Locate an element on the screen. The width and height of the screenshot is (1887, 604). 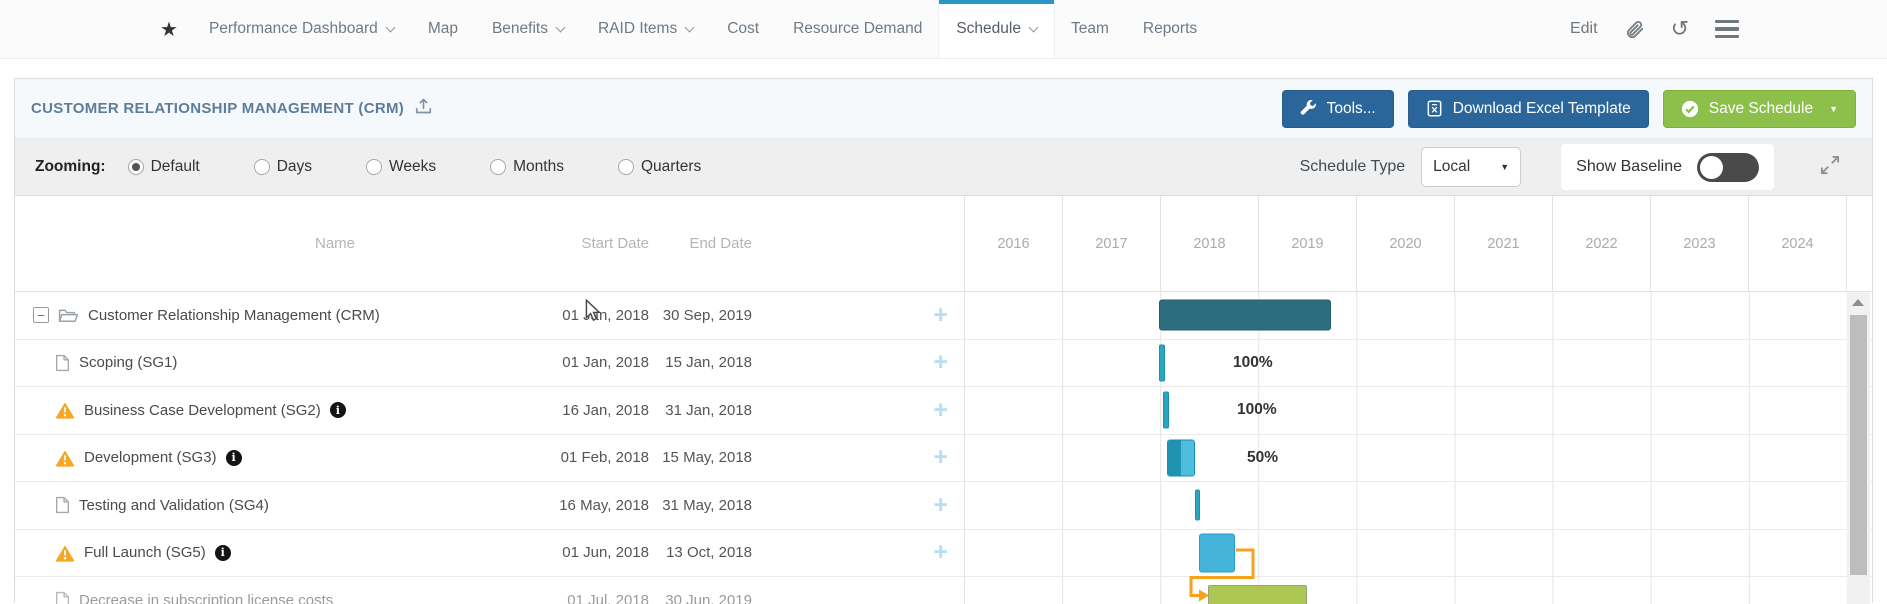
radio-selected-icon is located at coordinates (135, 167).